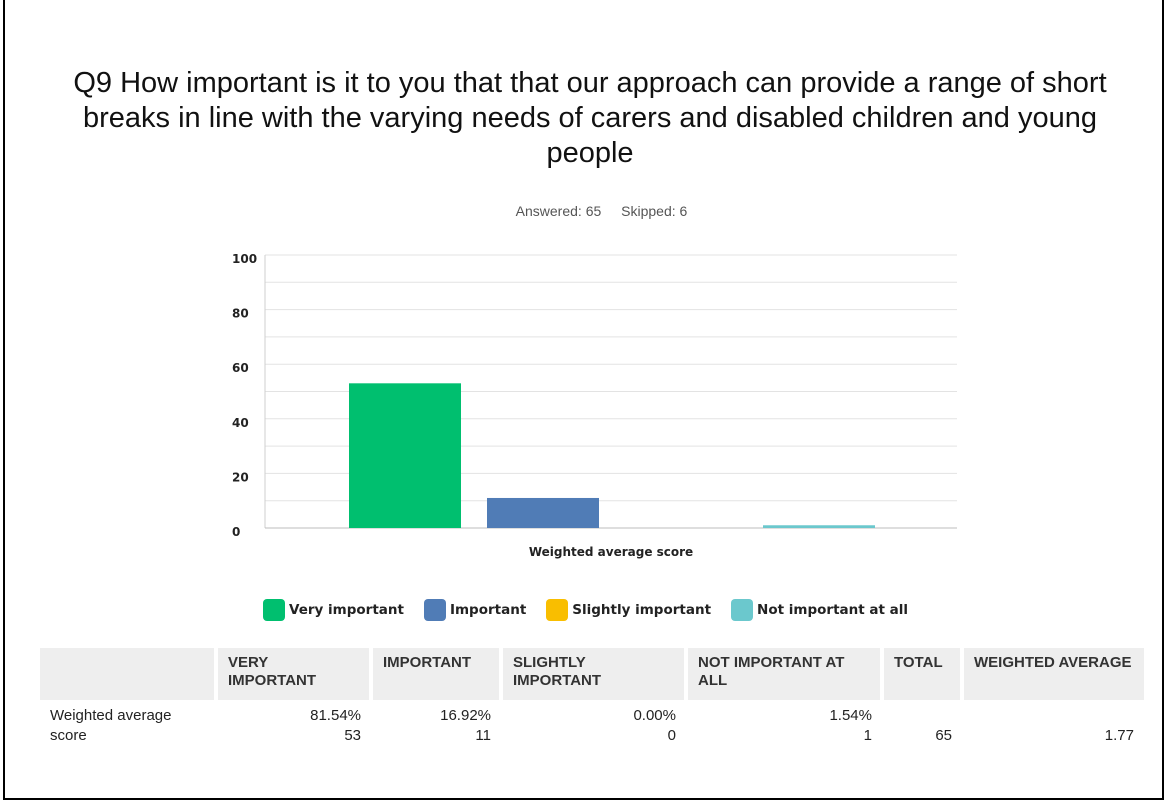 This screenshot has height=806, width=1170. I want to click on legend-label: Not important at all, so click(833, 610).